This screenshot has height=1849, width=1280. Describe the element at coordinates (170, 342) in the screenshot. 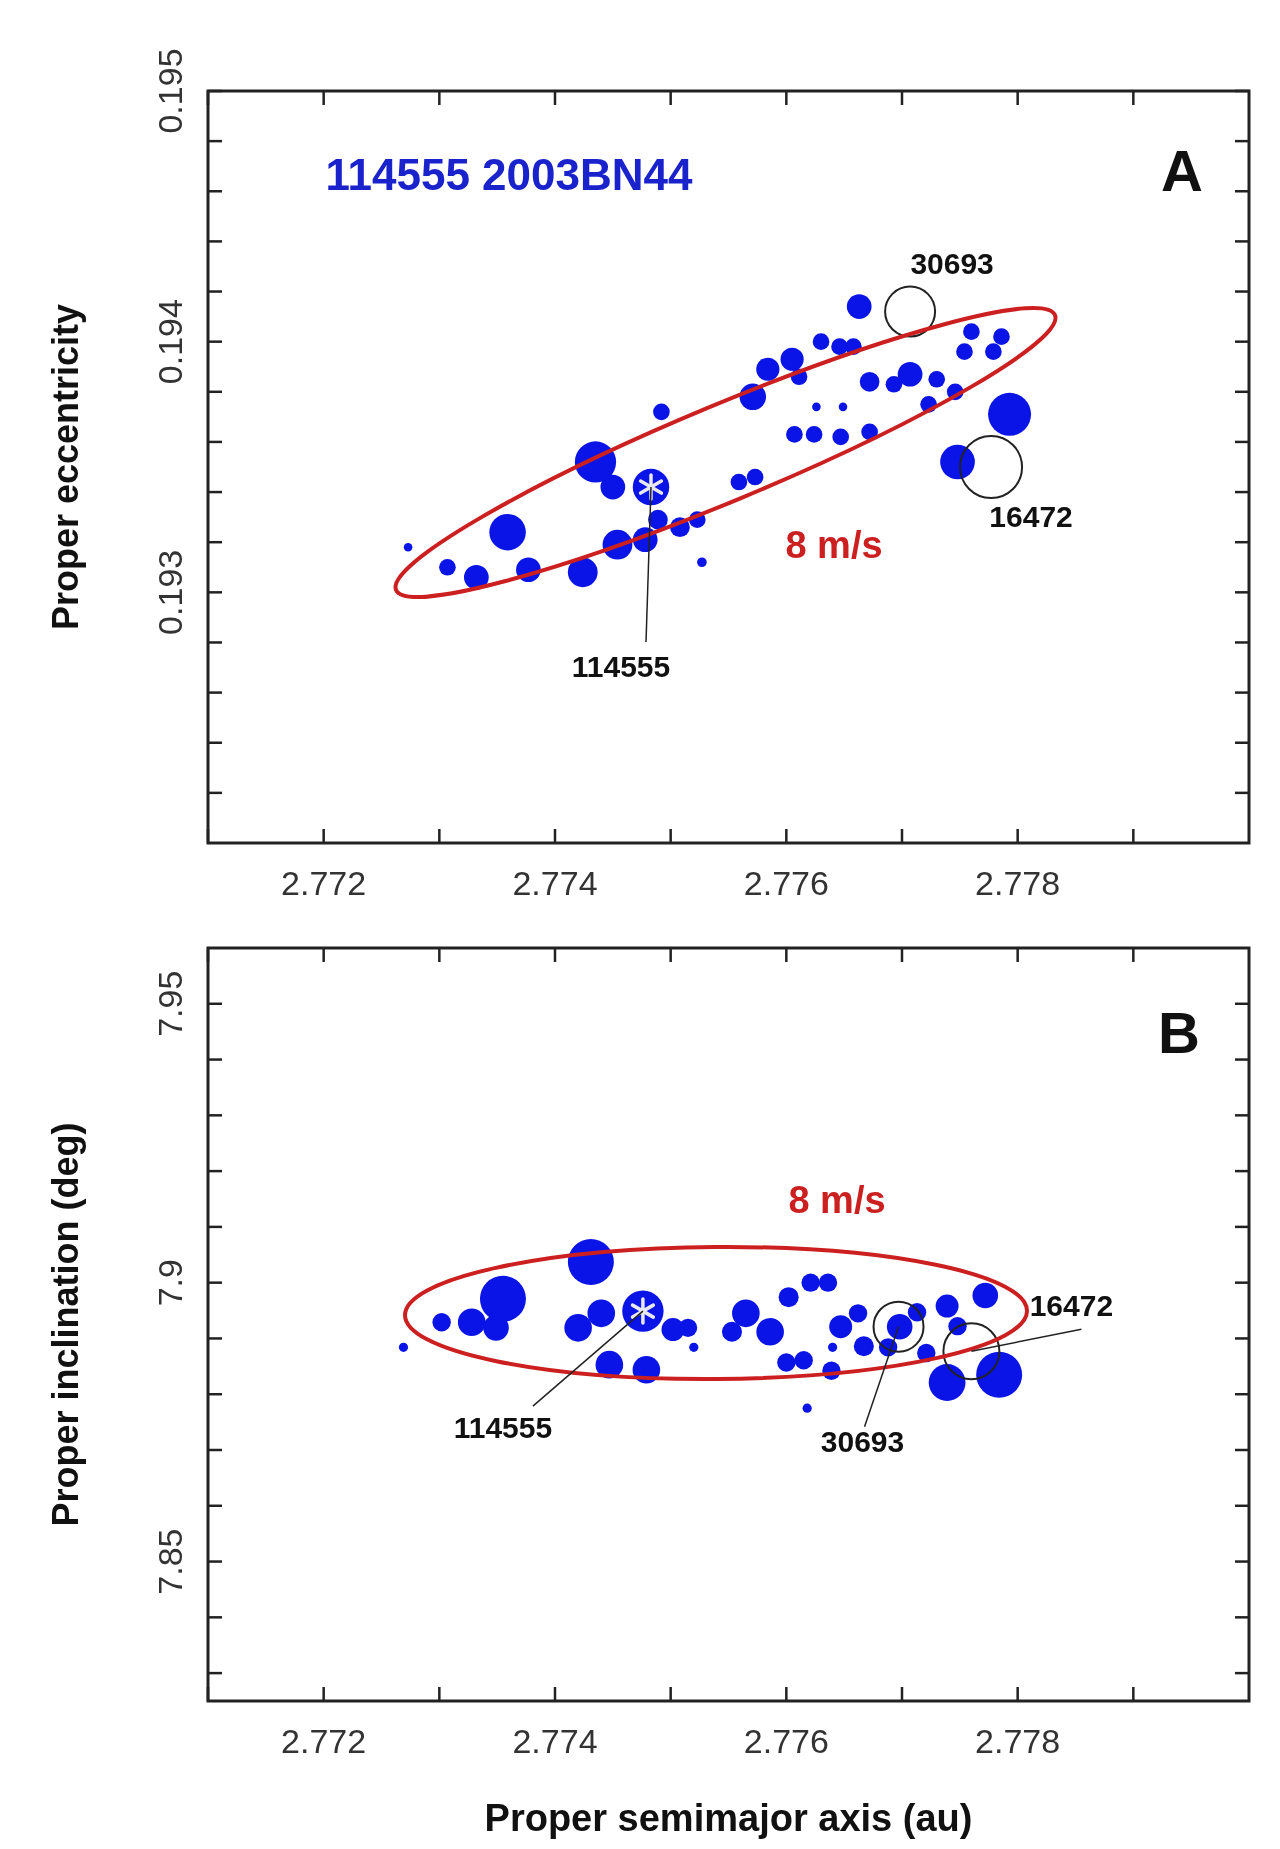

I see `y-tick-label: 0.194` at that location.